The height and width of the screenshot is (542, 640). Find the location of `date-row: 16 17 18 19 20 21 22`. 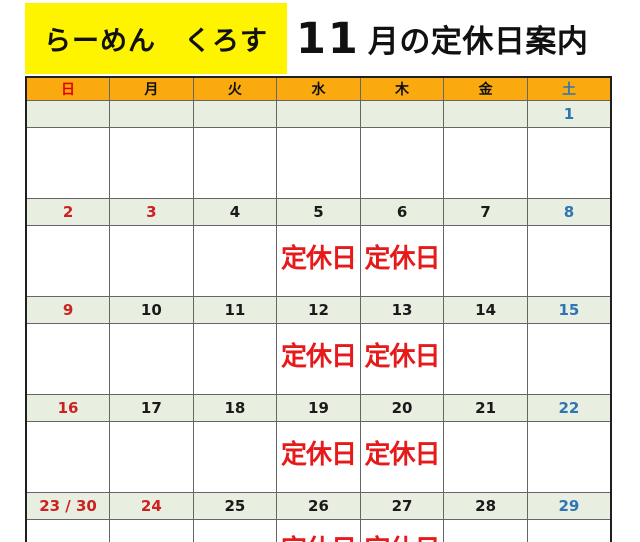

date-row: 16 17 18 19 20 21 22 is located at coordinates (318, 408).